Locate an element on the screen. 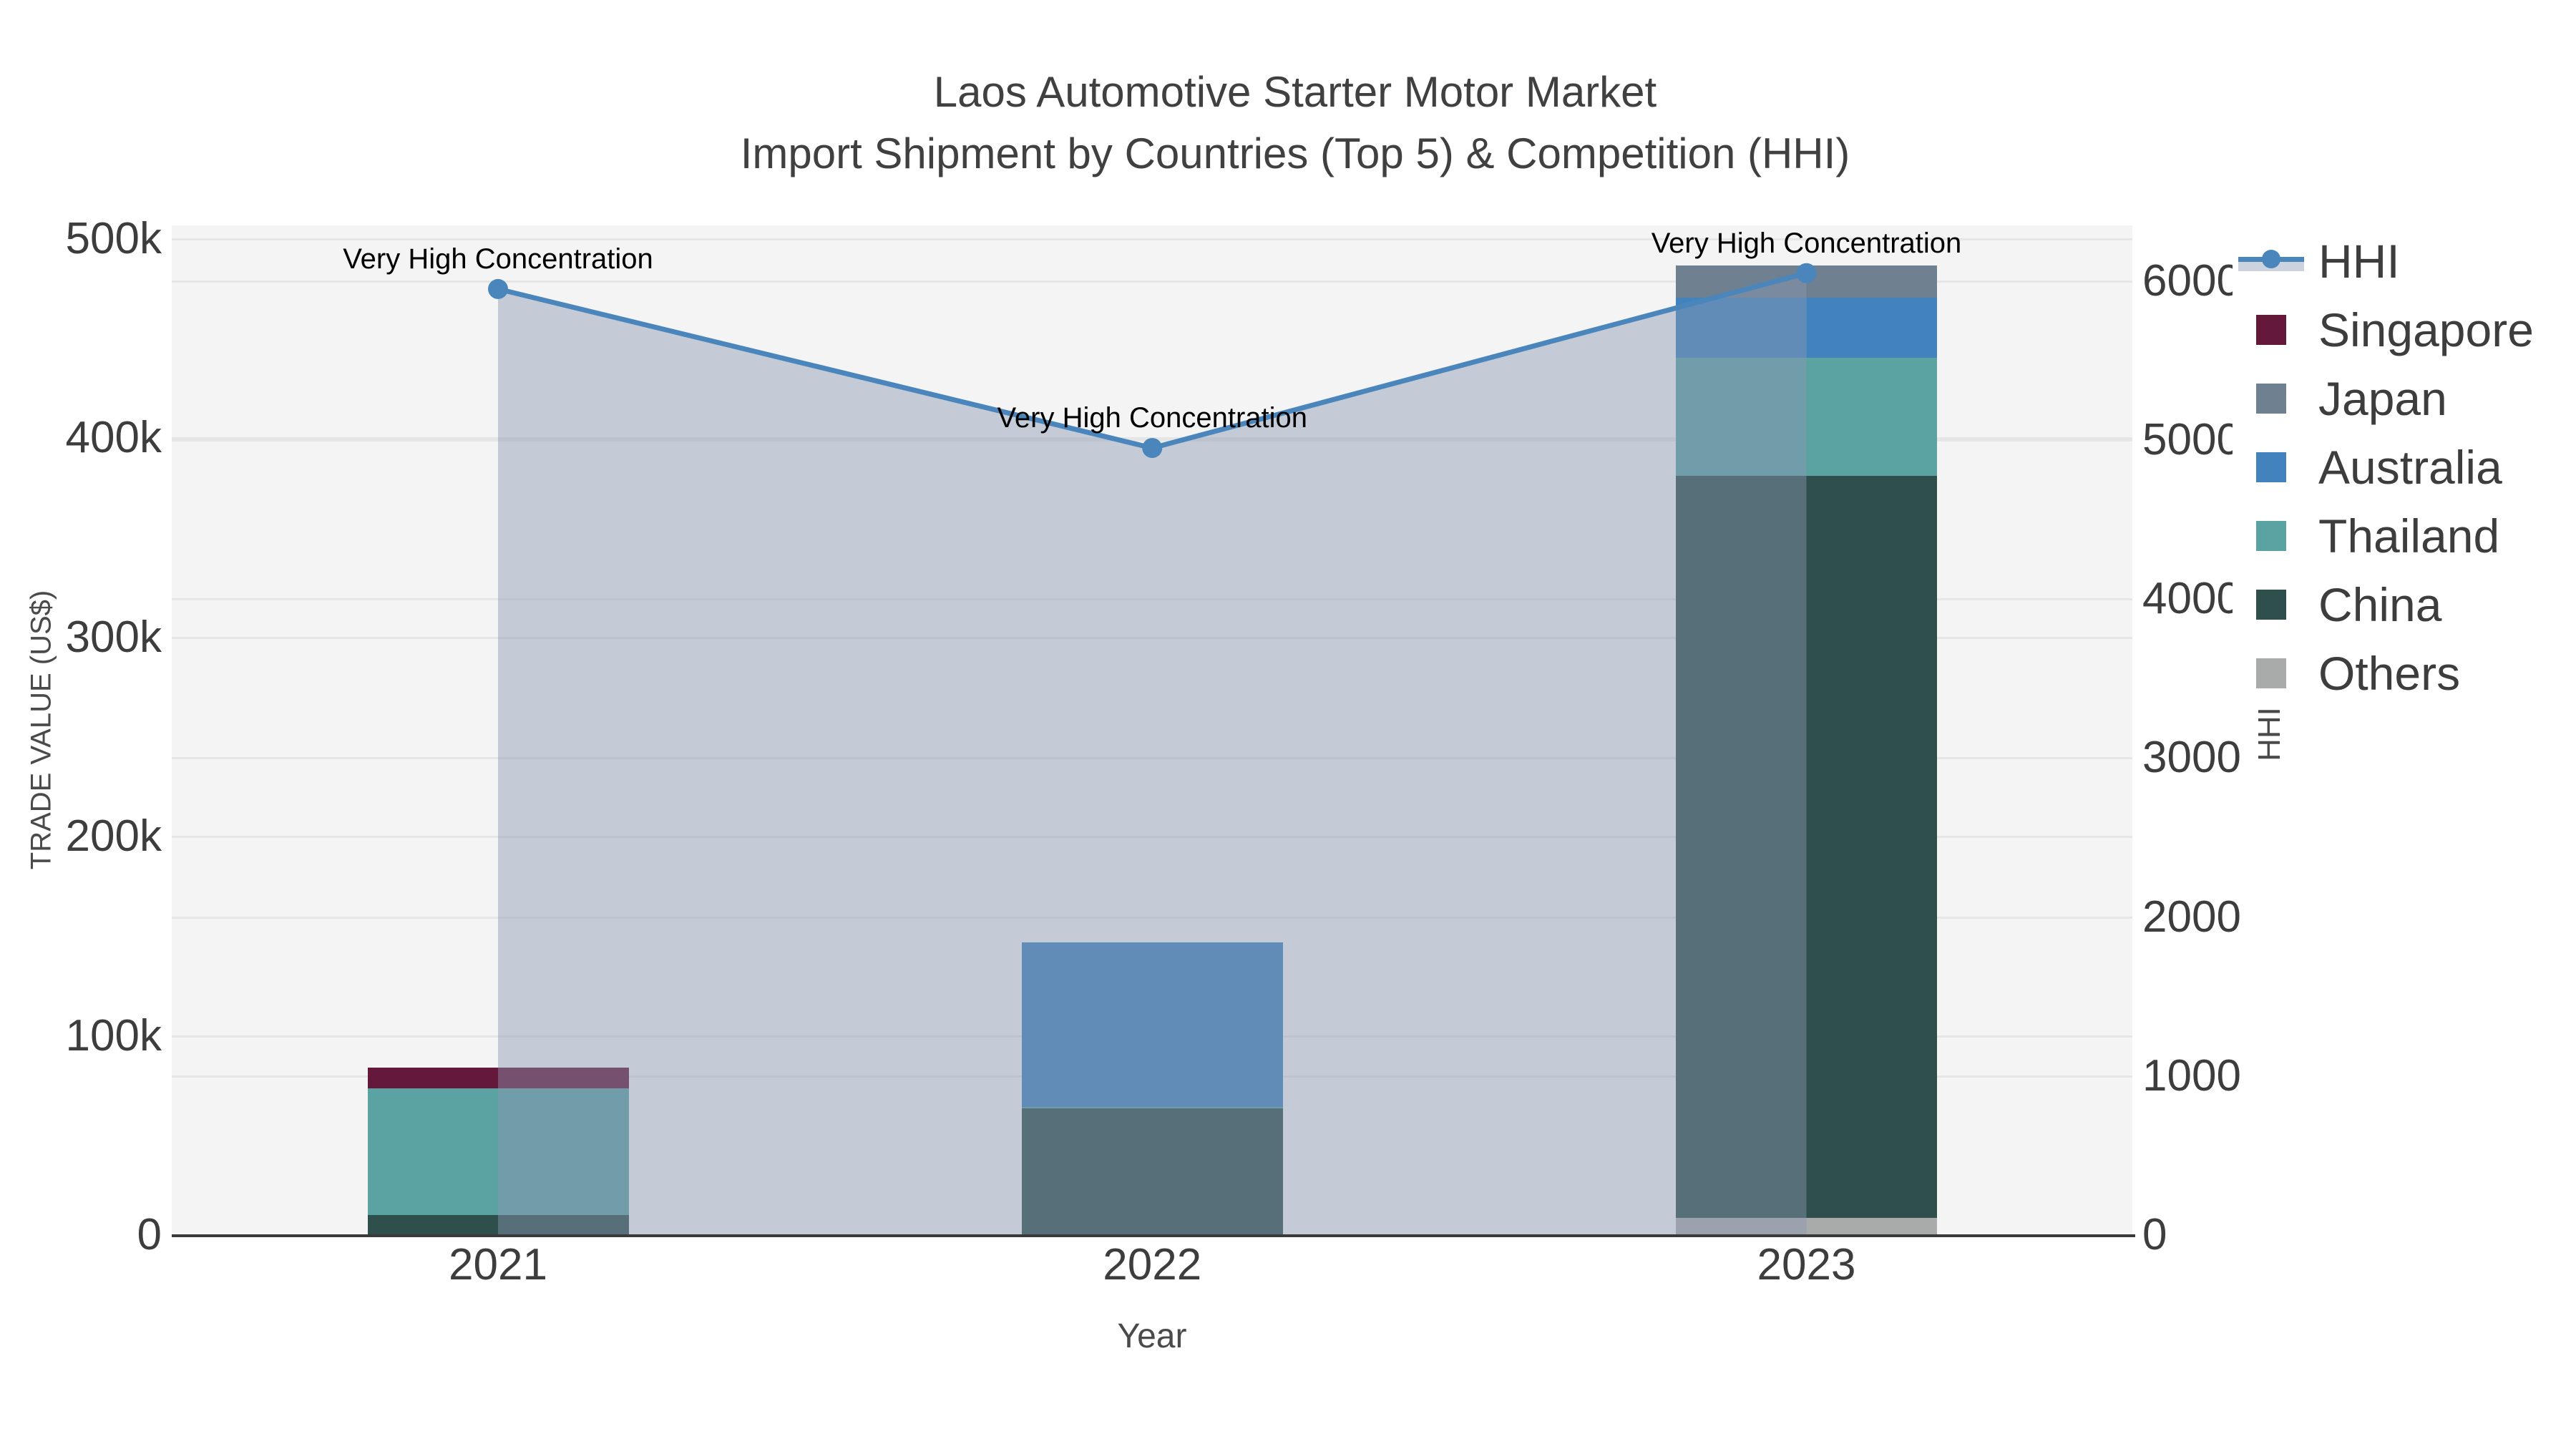 This screenshot has width=2576, height=1449. legend-label: Others is located at coordinates (2389, 673).